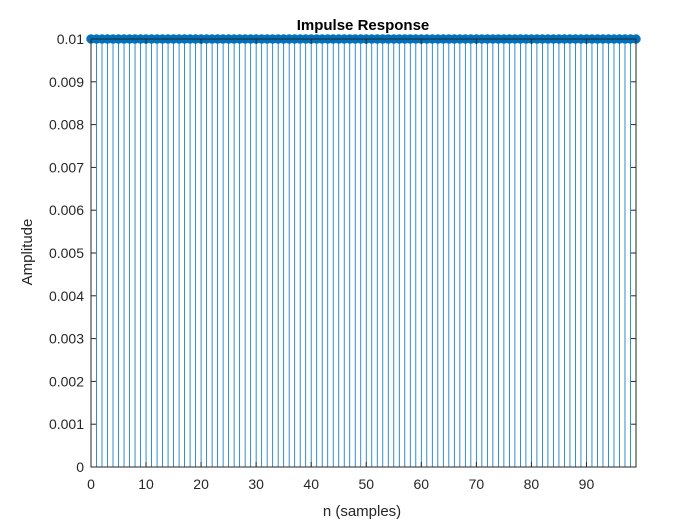 This screenshot has height=525, width=700. I want to click on x-tick-label: 50, so click(366, 484).